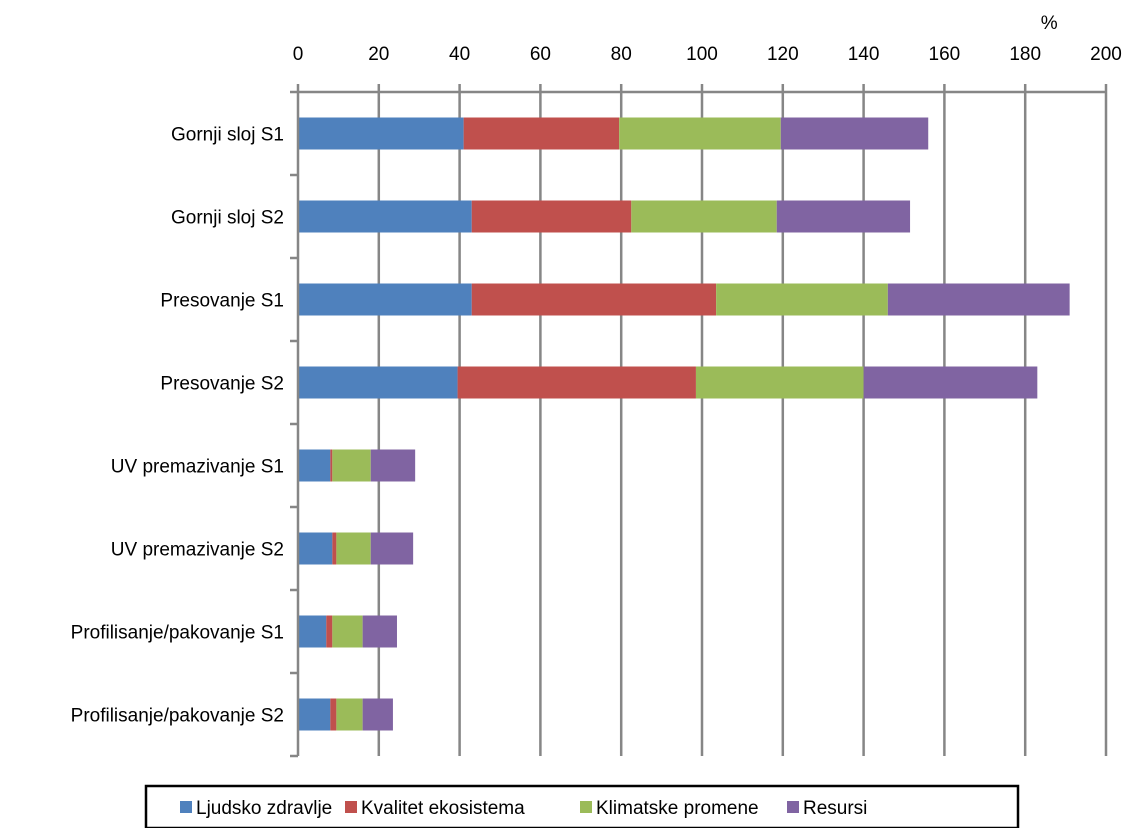 Image resolution: width=1128 pixels, height=828 pixels. I want to click on category-label: Profilisanje/pakovanje S2, so click(177, 716).